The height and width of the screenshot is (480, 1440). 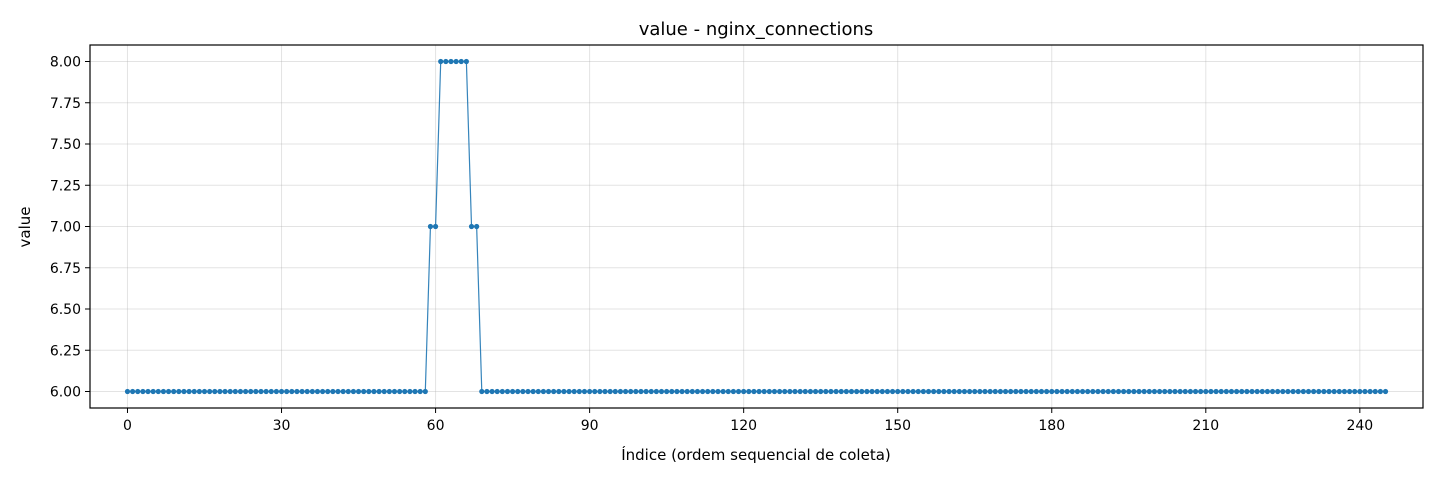 What do you see at coordinates (756, 29) in the screenshot?
I see `chart-title: value - nginx_connections` at bounding box center [756, 29].